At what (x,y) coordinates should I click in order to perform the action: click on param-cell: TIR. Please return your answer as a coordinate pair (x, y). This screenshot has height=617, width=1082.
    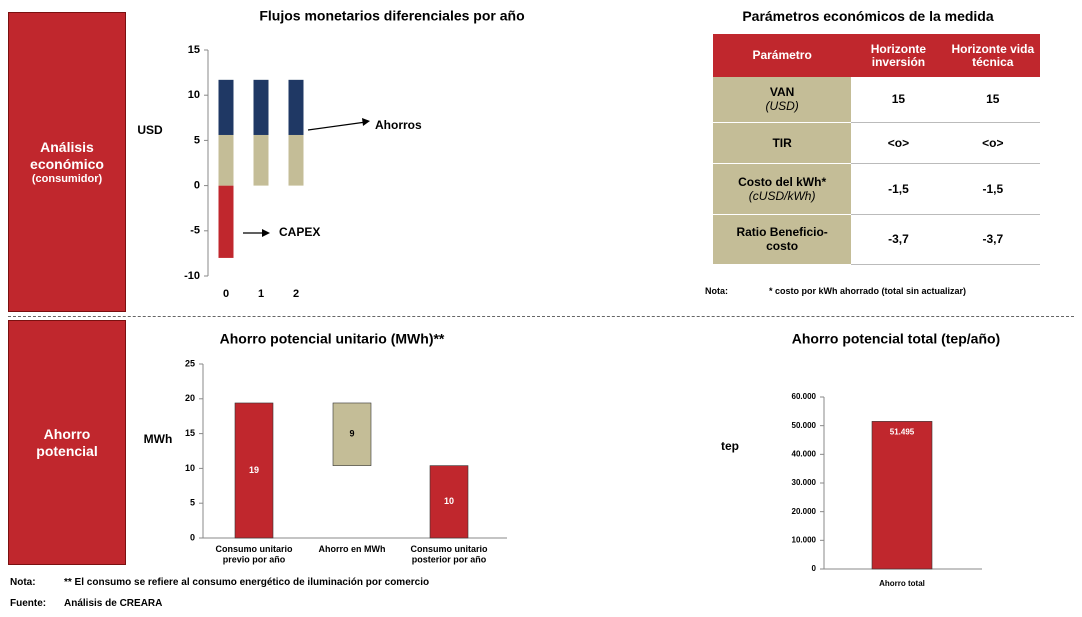
    Looking at the image, I should click on (782, 143).